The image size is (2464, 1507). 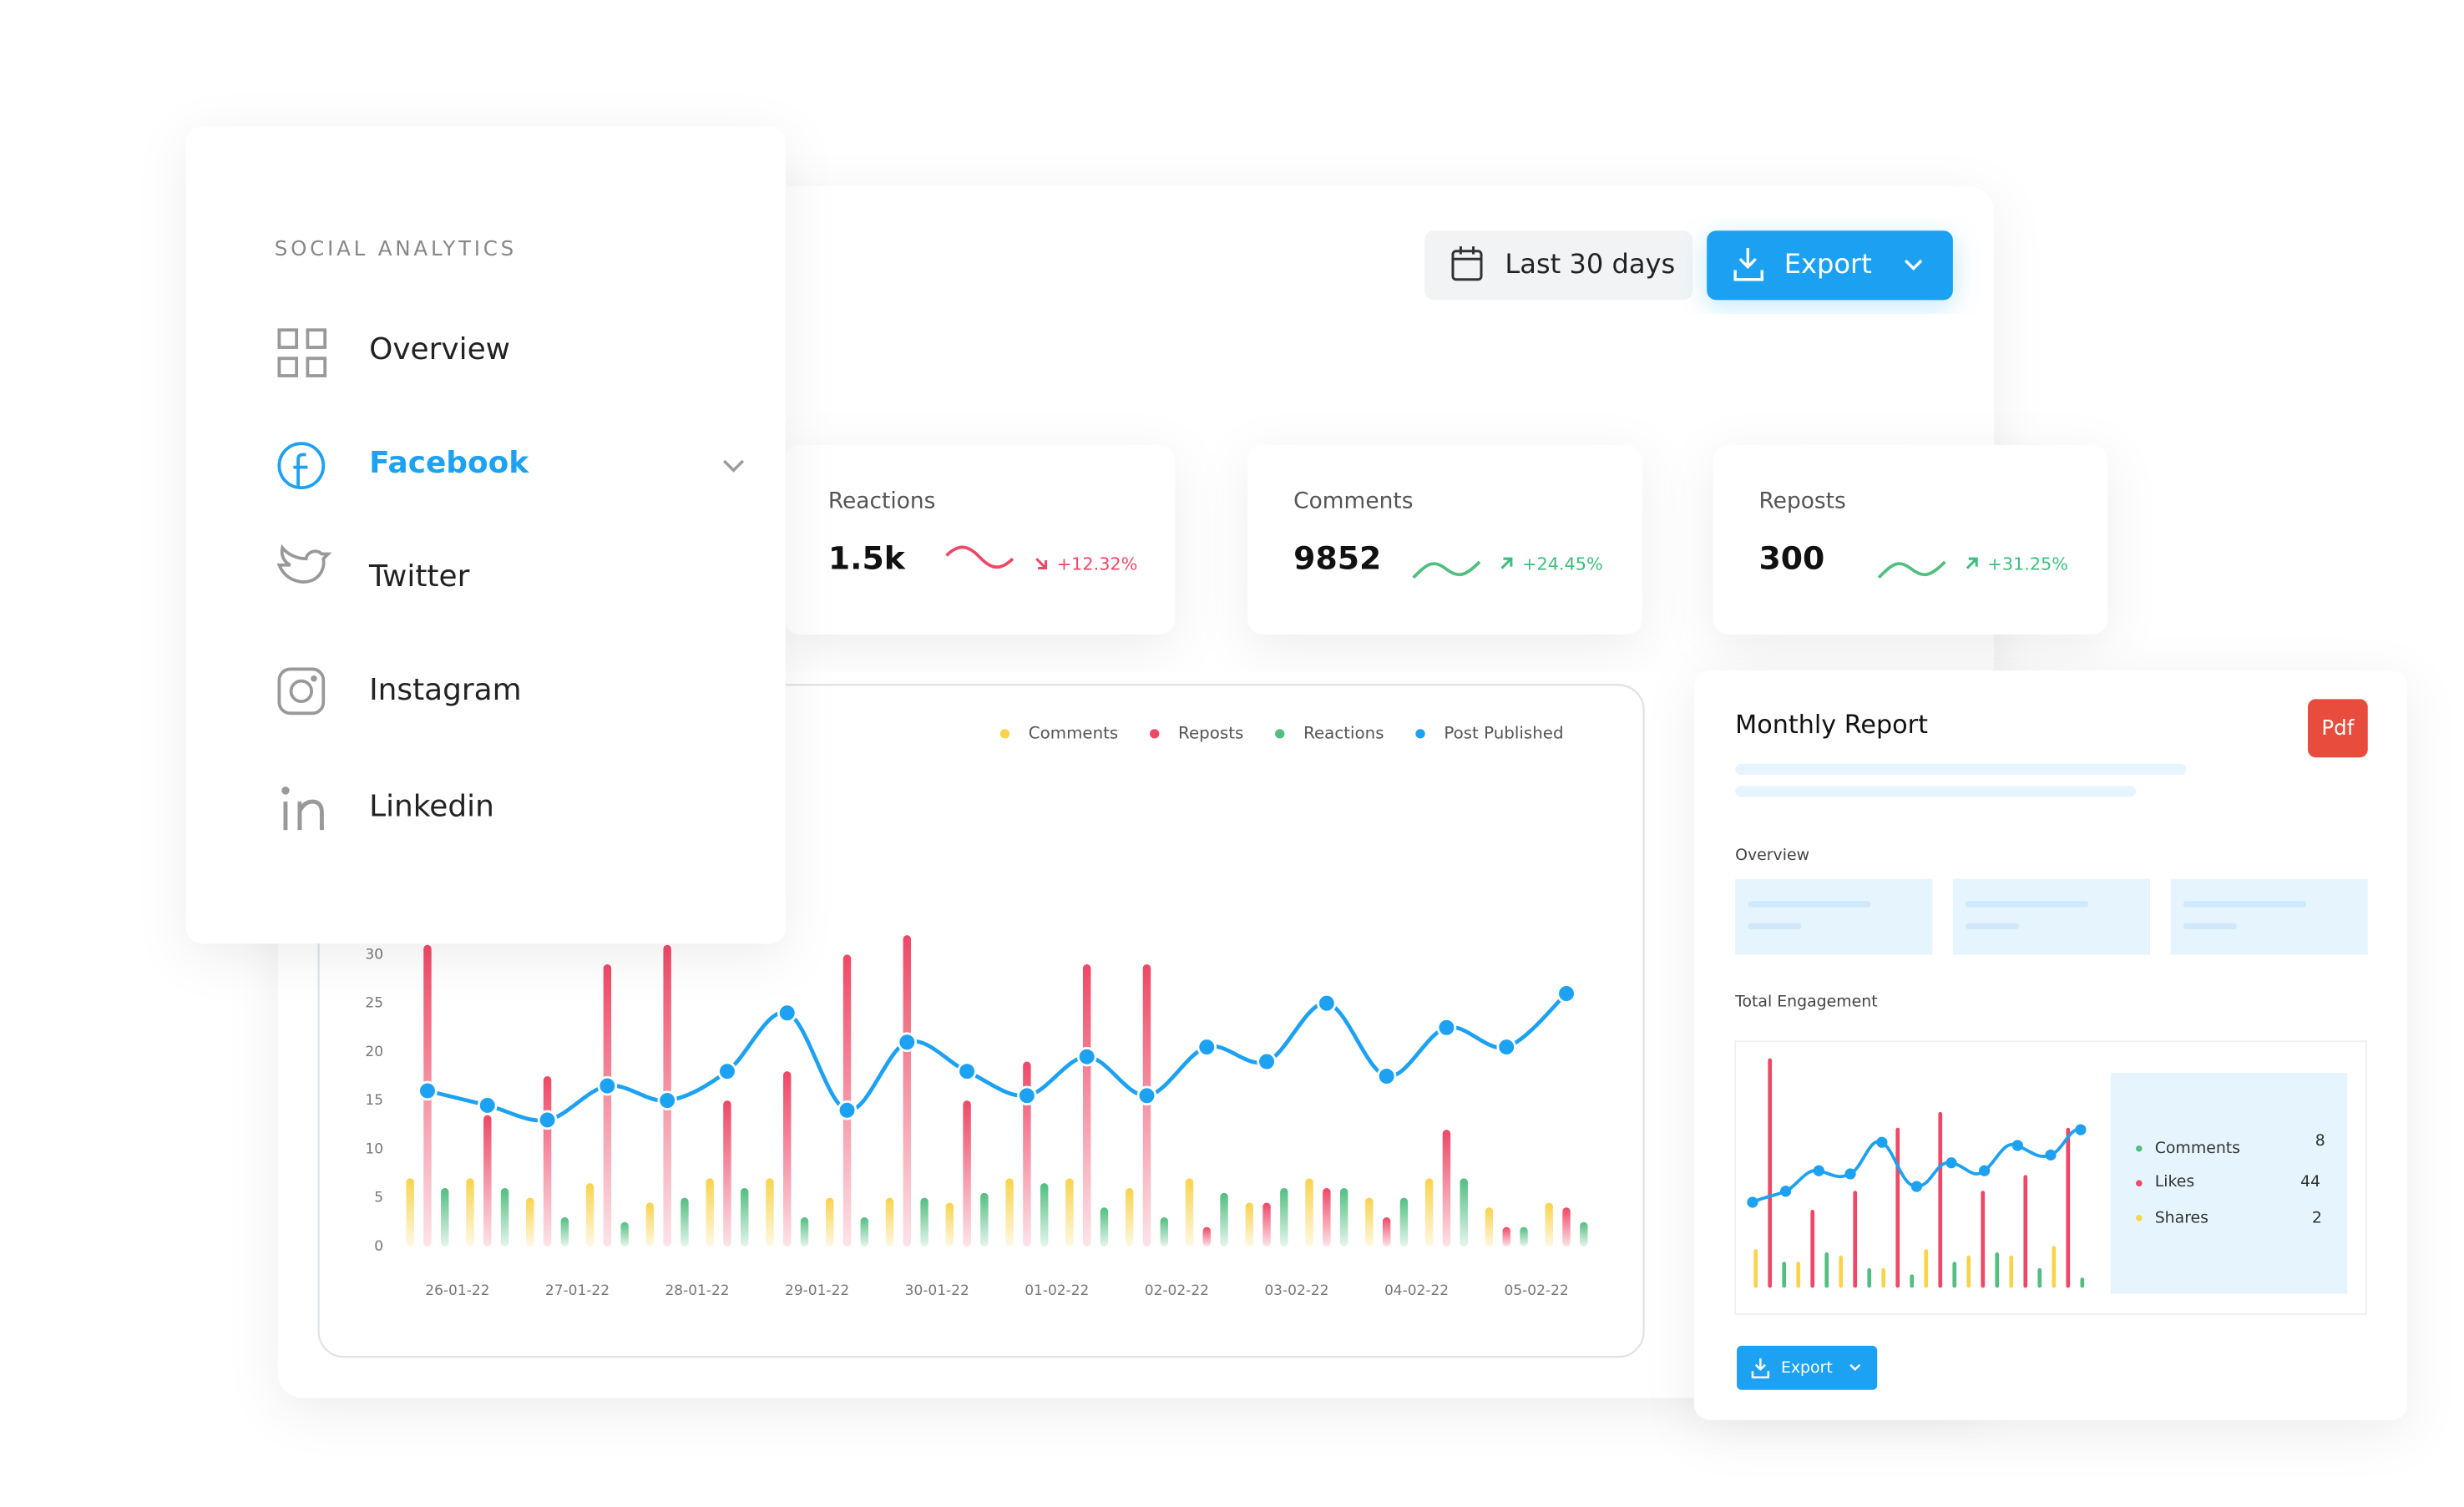 I want to click on nav-item: Twitter, so click(x=373, y=569).